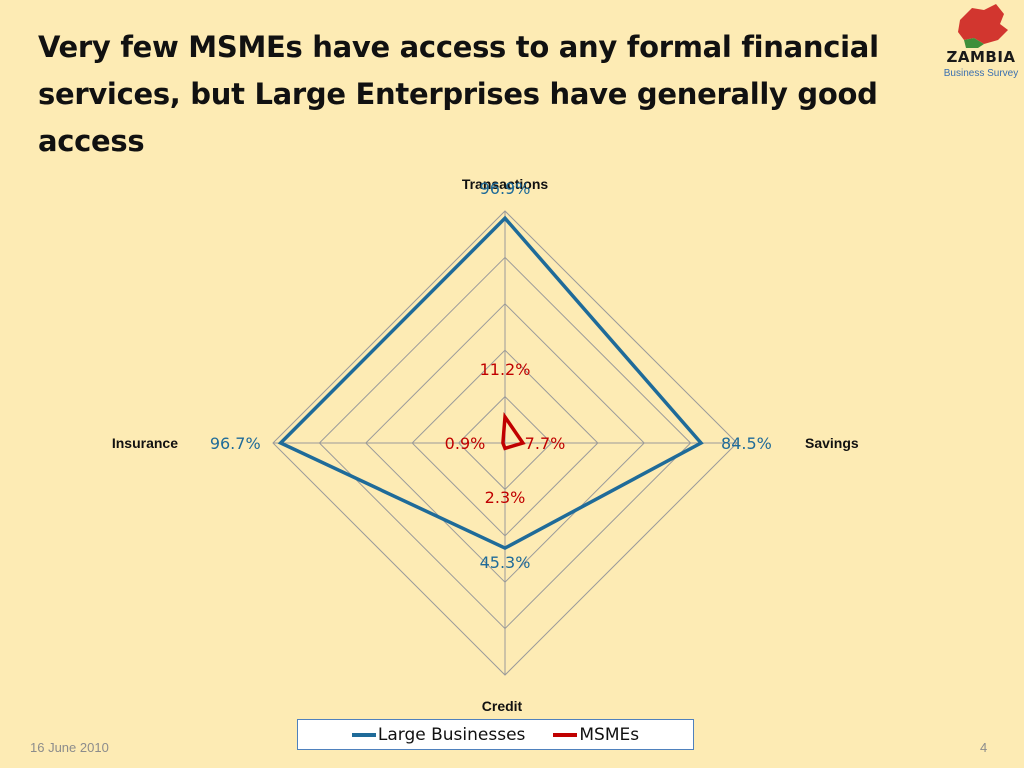  I want to click on data-label: 11.2%, so click(505, 369).